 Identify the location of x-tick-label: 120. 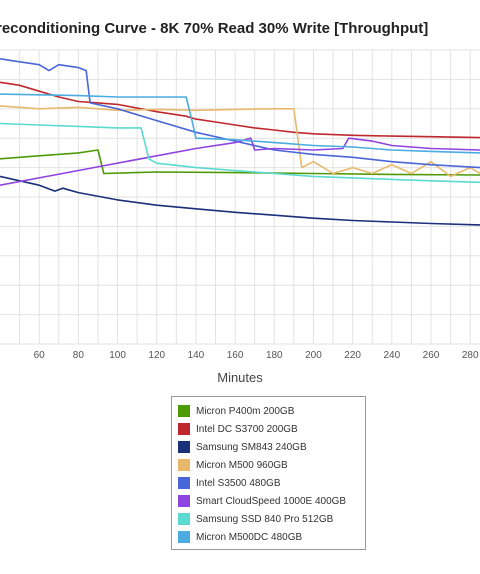
(156, 355).